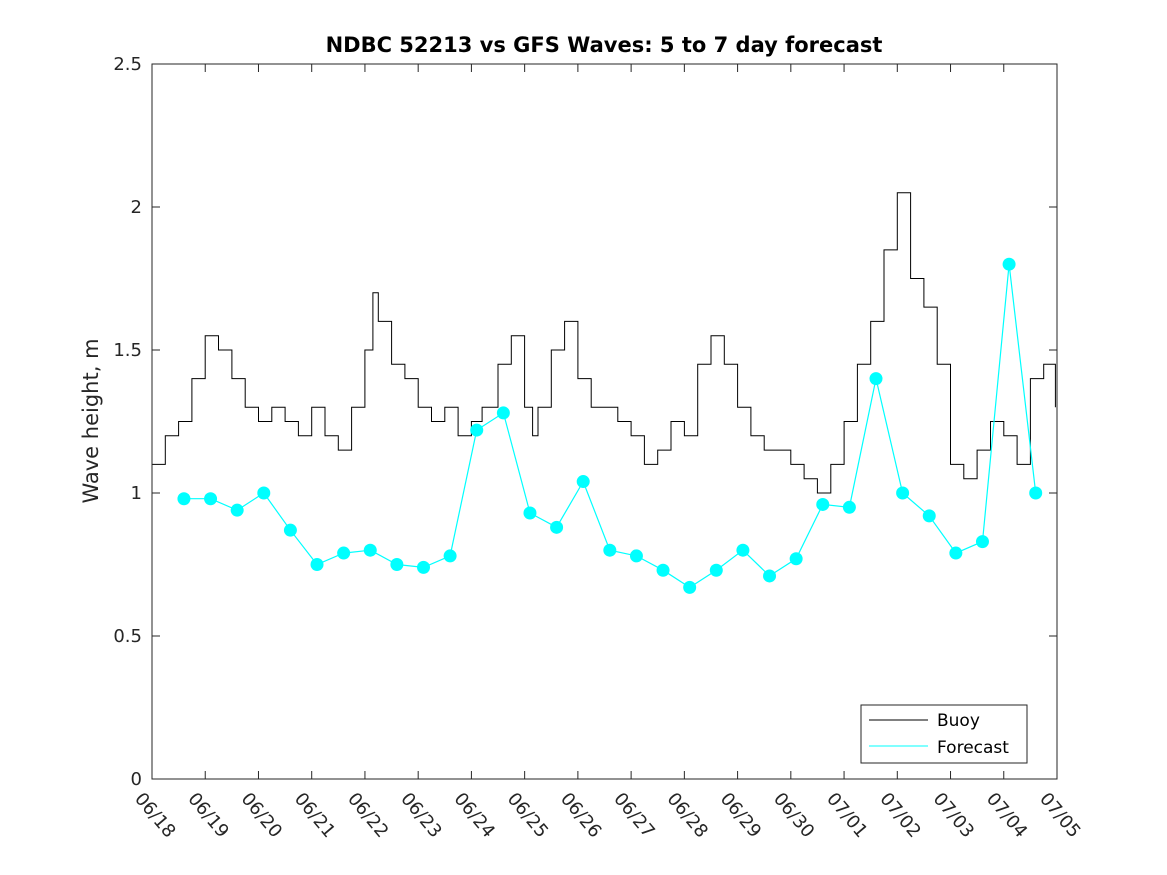  Describe the element at coordinates (314, 815) in the screenshot. I see `x-tick-label: 06/21` at that location.